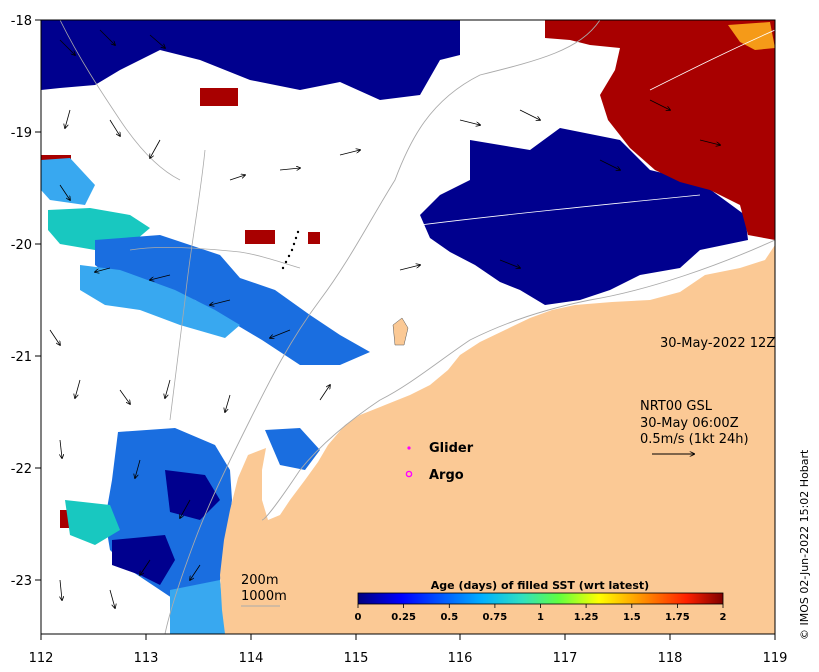 The height and width of the screenshot is (672, 819). What do you see at coordinates (449, 617) in the screenshot?
I see `colorbar-tick-label: 0.5` at bounding box center [449, 617].